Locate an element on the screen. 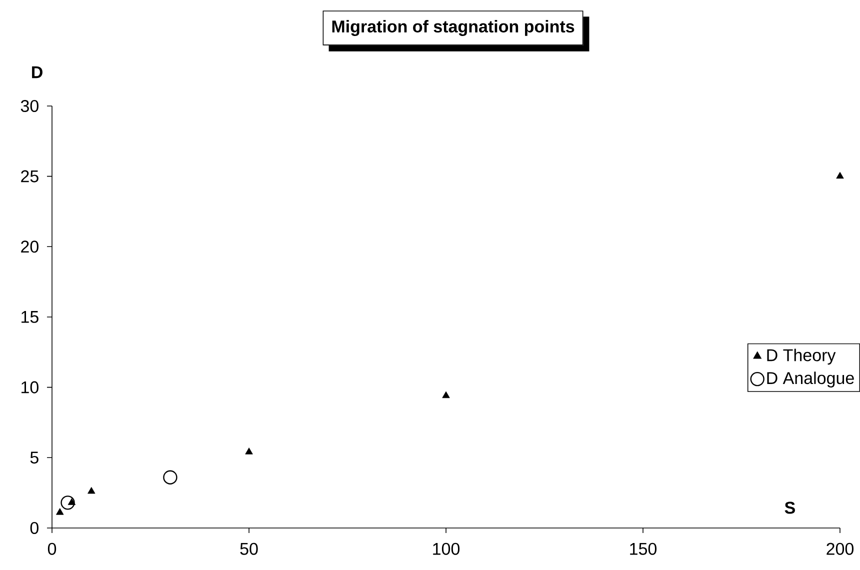 The width and height of the screenshot is (860, 570). chart-title: Migration of stagnation points is located at coordinates (453, 28).